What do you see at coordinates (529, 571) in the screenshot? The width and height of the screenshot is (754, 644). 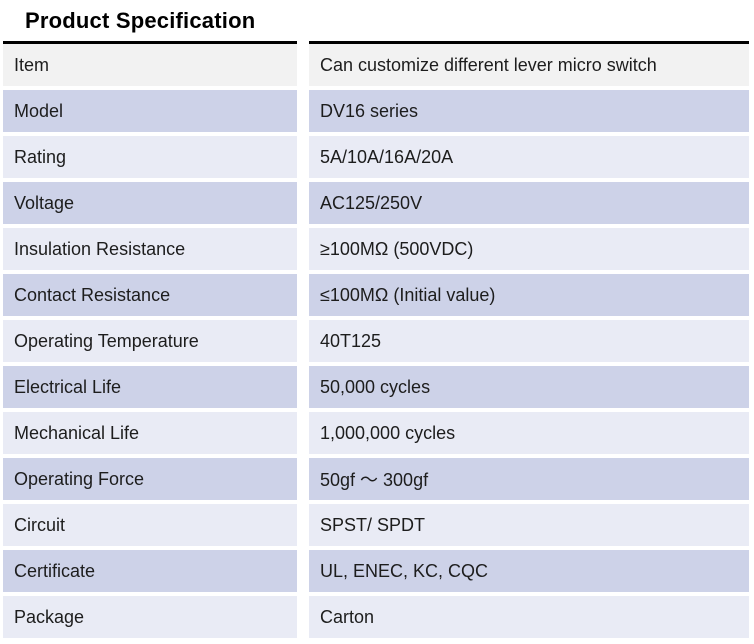 I see `spec-value-cell: UL, ENEC, KC, CQC` at bounding box center [529, 571].